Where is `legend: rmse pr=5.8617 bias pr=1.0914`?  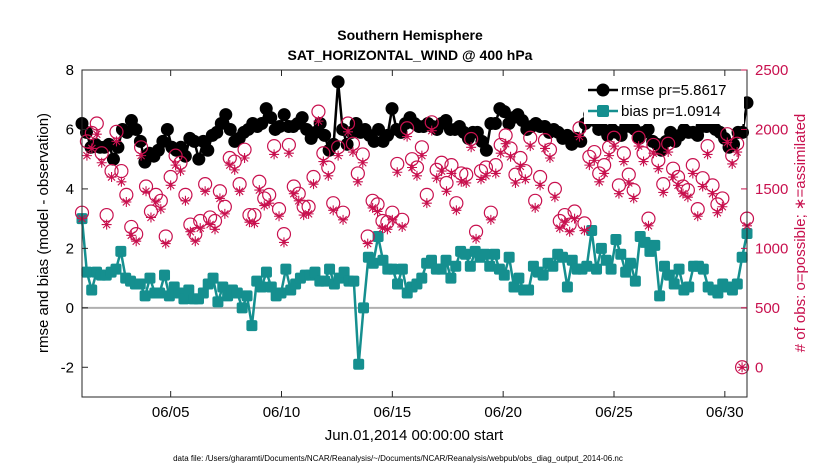 legend: rmse pr=5.8617 bias pr=1.0914 is located at coordinates (664, 101).